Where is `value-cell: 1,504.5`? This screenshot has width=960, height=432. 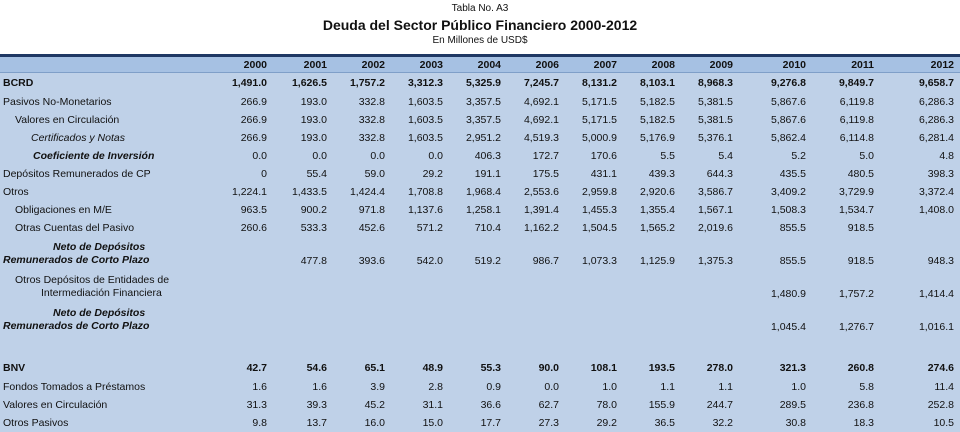
value-cell: 1,504.5 is located at coordinates (599, 228).